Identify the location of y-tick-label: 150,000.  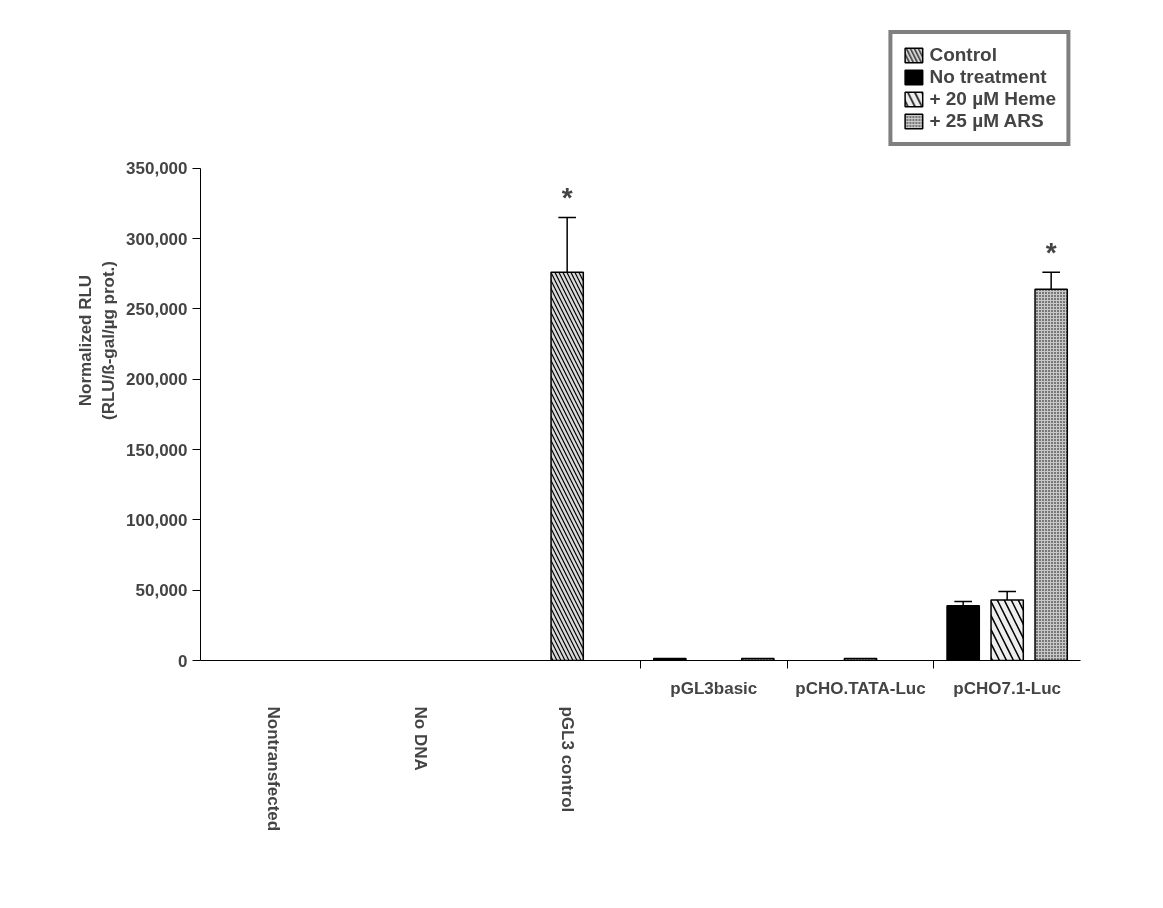
(157, 450).